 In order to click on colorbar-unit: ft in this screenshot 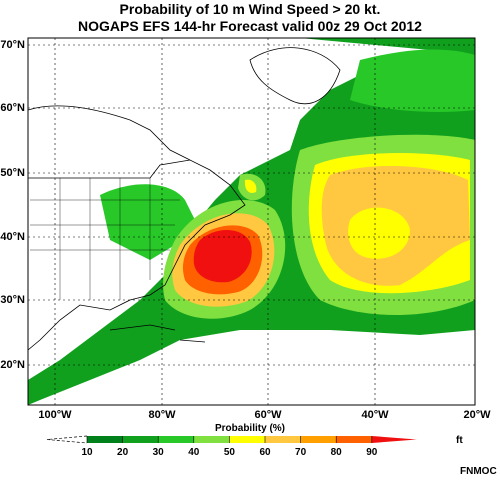, I will do `click(459, 440)`.